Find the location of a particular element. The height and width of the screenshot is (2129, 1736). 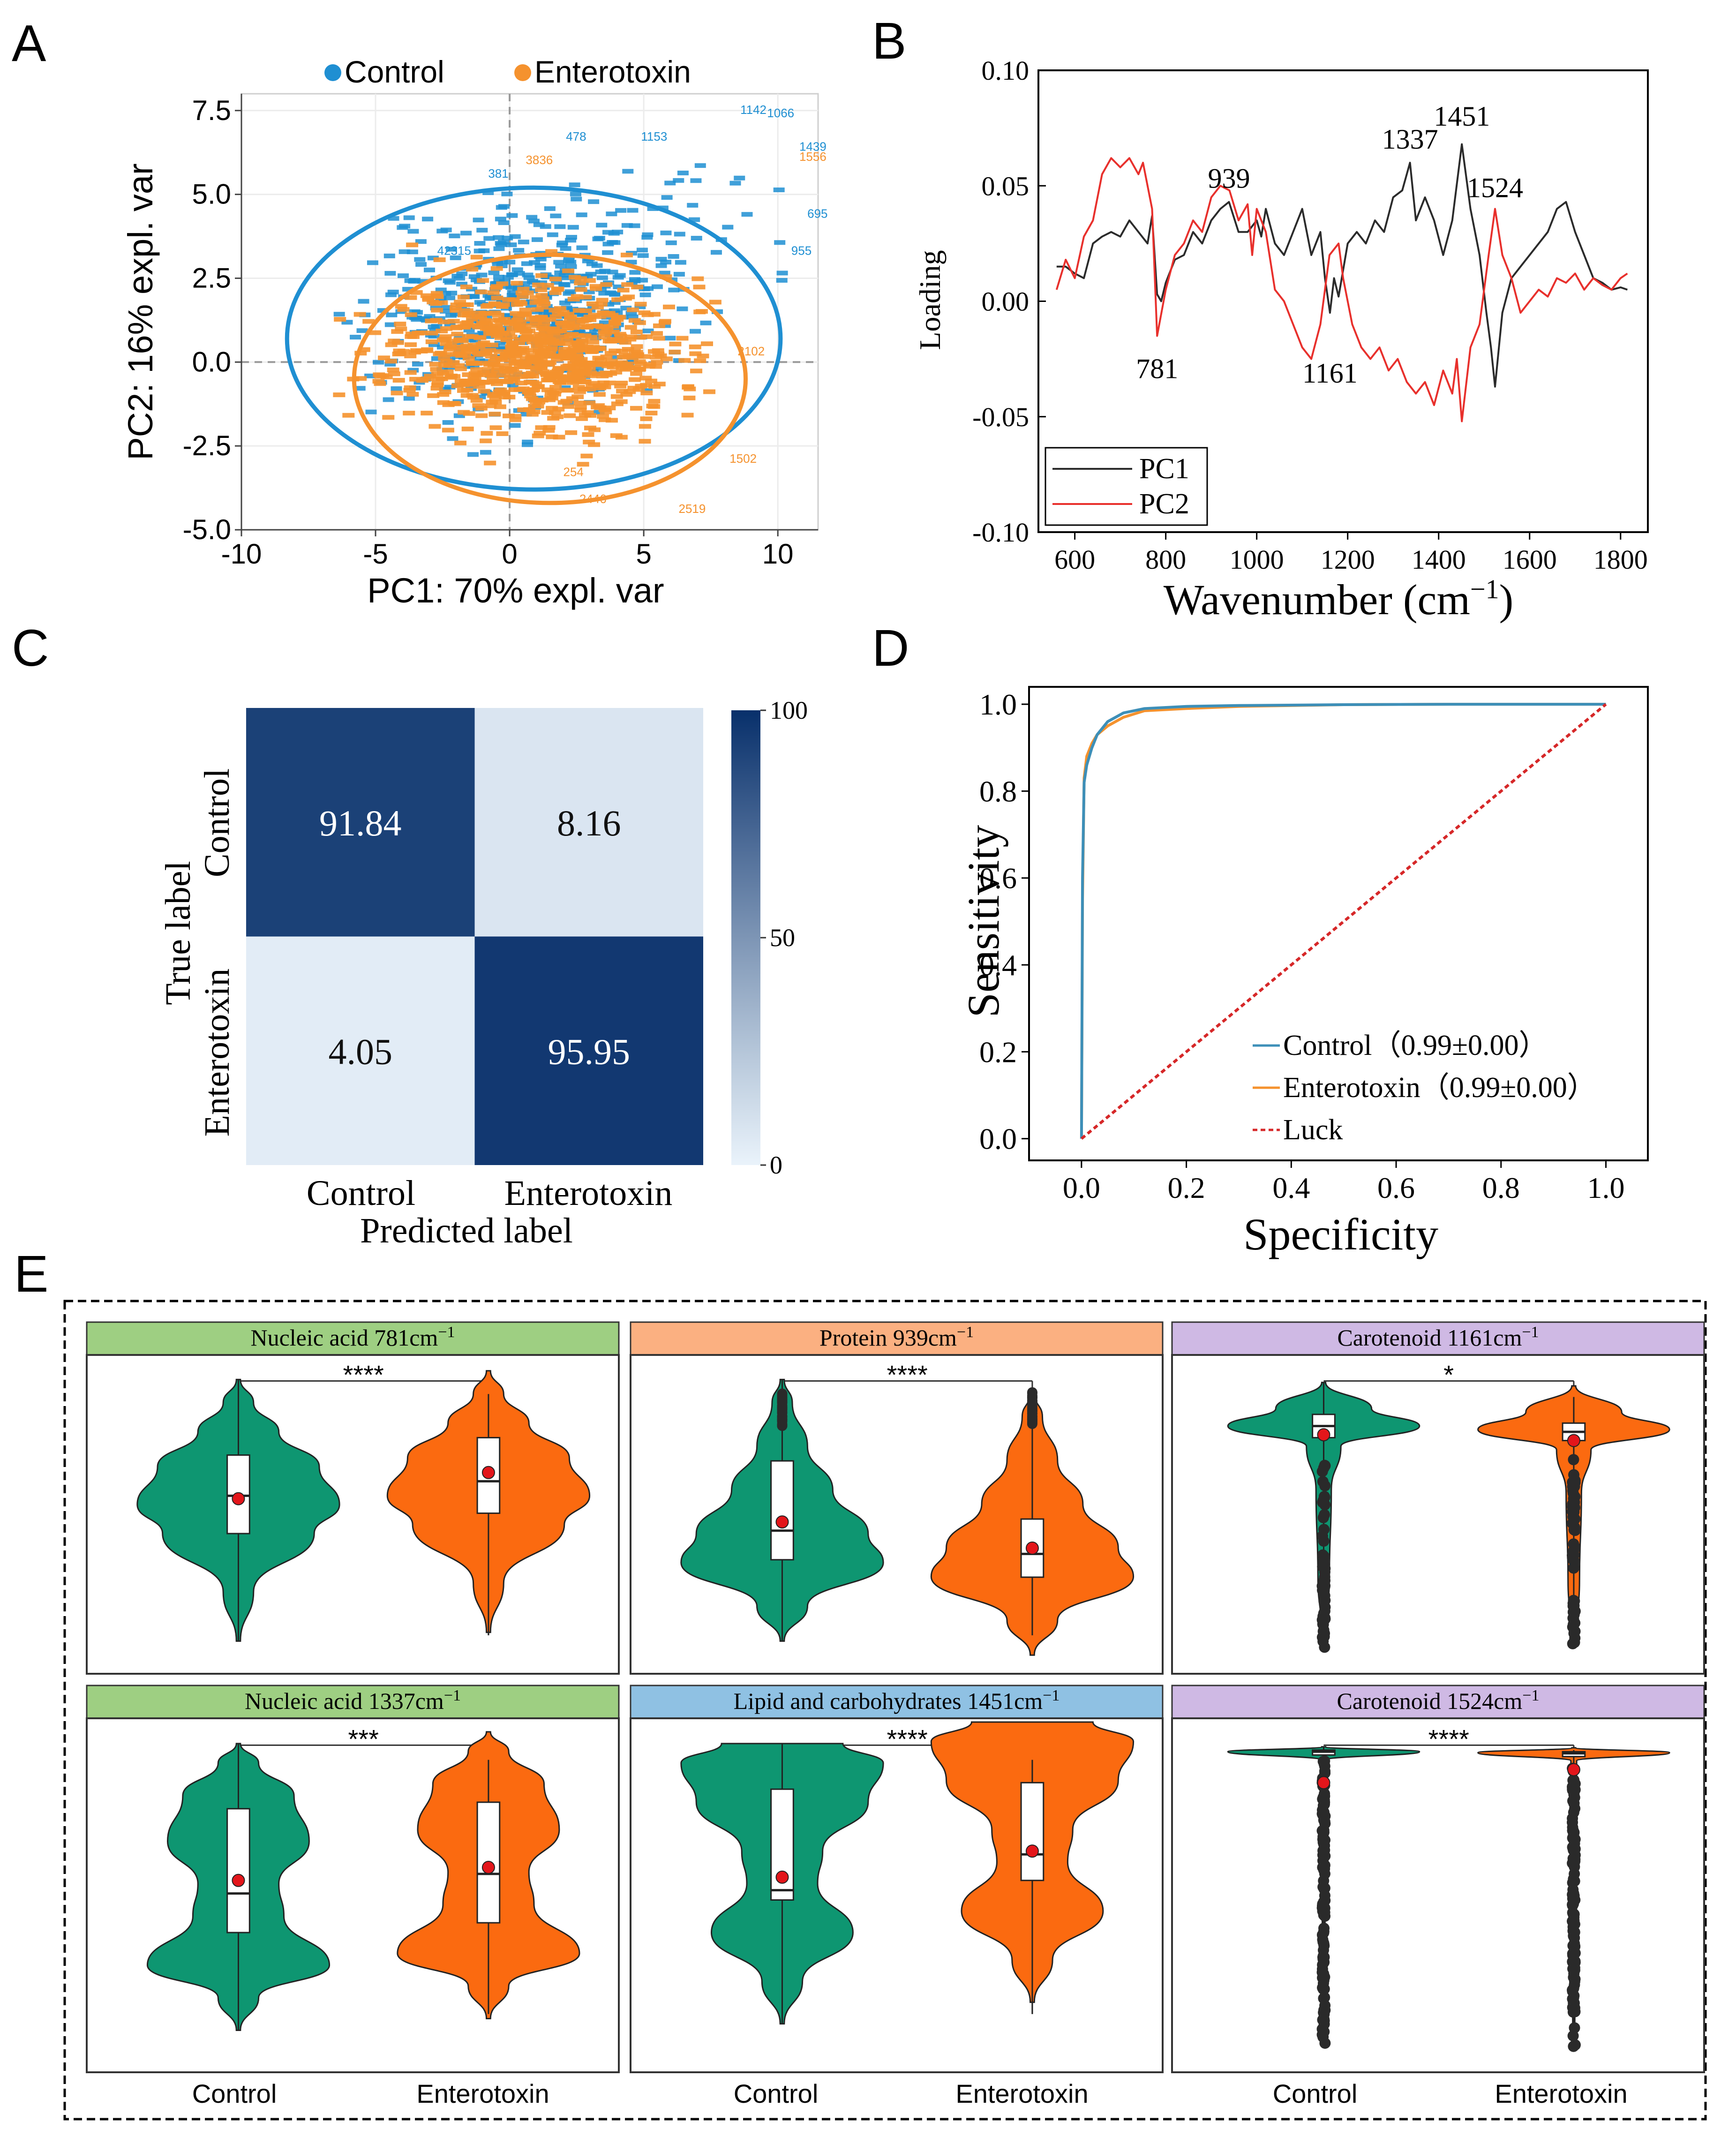

pca-point-label: 695 is located at coordinates (817, 214).